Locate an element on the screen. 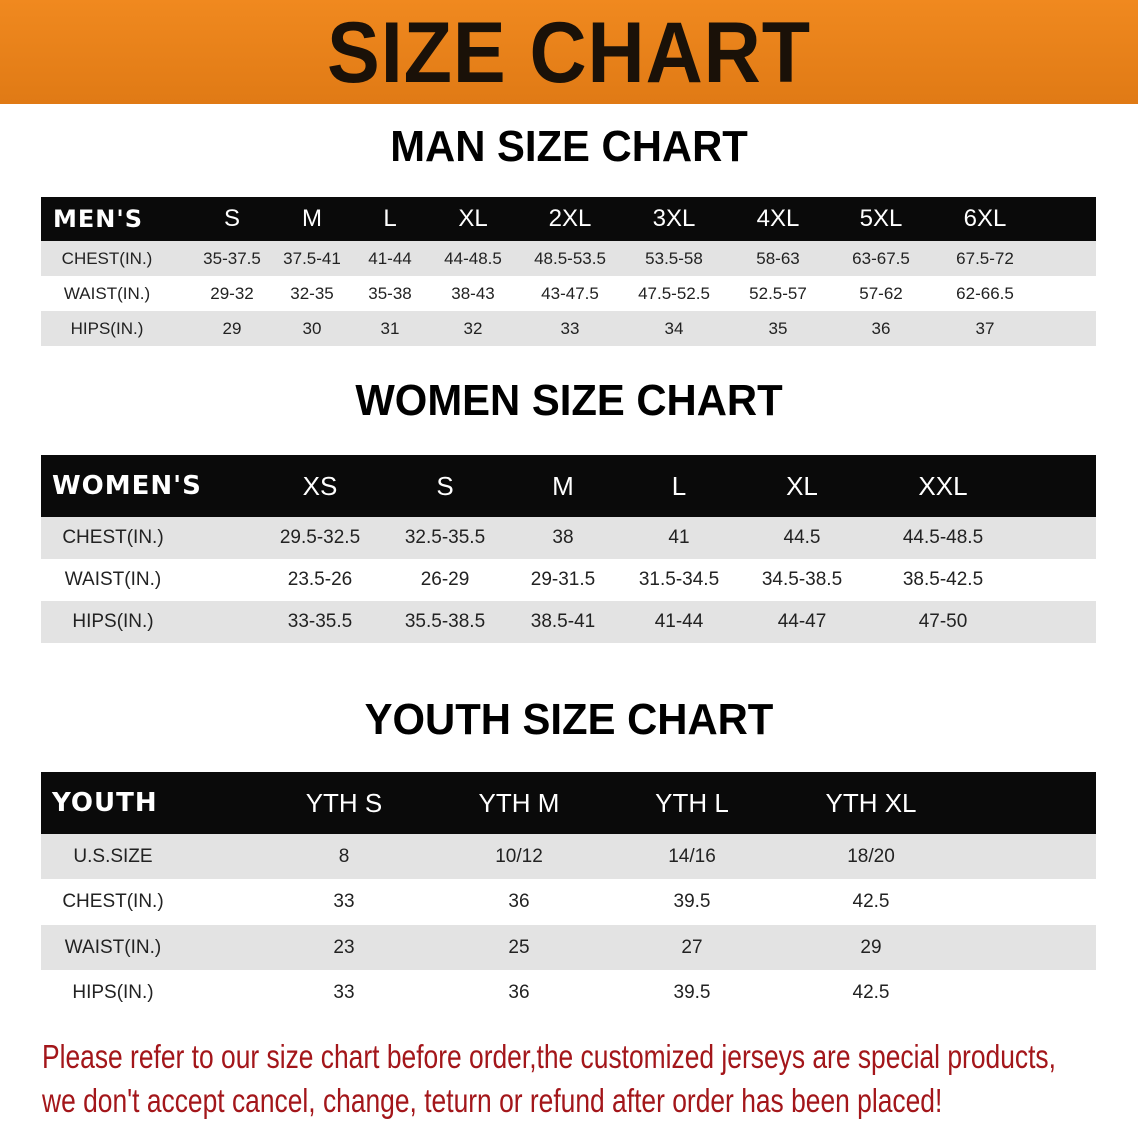 The width and height of the screenshot is (1138, 1132). measurement-value: 27 is located at coordinates (692, 947).